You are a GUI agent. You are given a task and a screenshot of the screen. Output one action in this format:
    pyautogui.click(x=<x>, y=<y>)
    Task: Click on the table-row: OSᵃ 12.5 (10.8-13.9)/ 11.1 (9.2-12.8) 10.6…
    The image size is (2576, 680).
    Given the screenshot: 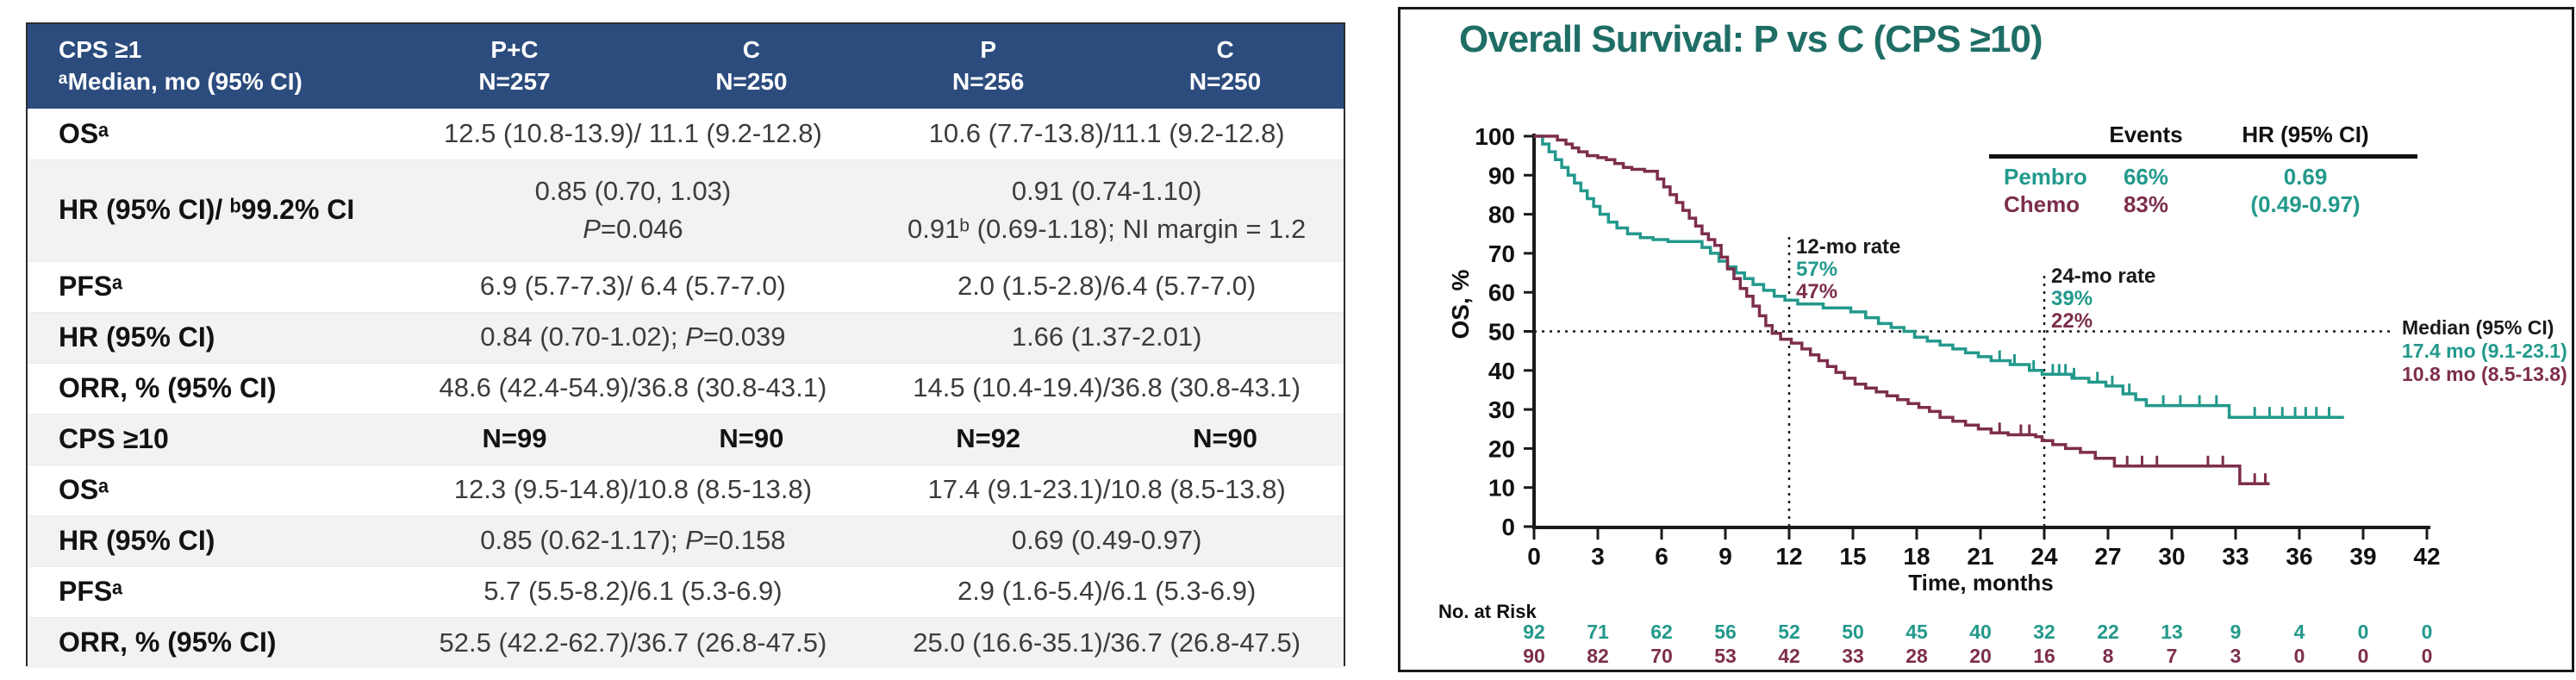 What is the action you would take?
    pyautogui.click(x=686, y=134)
    